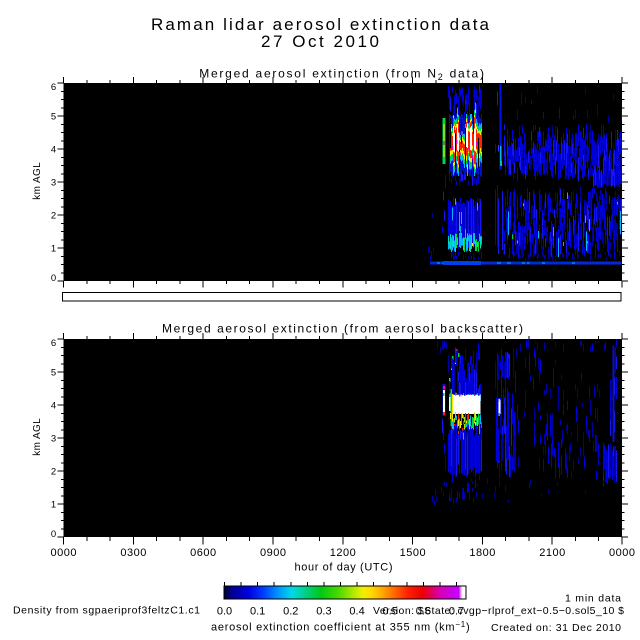 The width and height of the screenshot is (640, 640). Describe the element at coordinates (203, 553) in the screenshot. I see `svg-text: 0600` at that location.